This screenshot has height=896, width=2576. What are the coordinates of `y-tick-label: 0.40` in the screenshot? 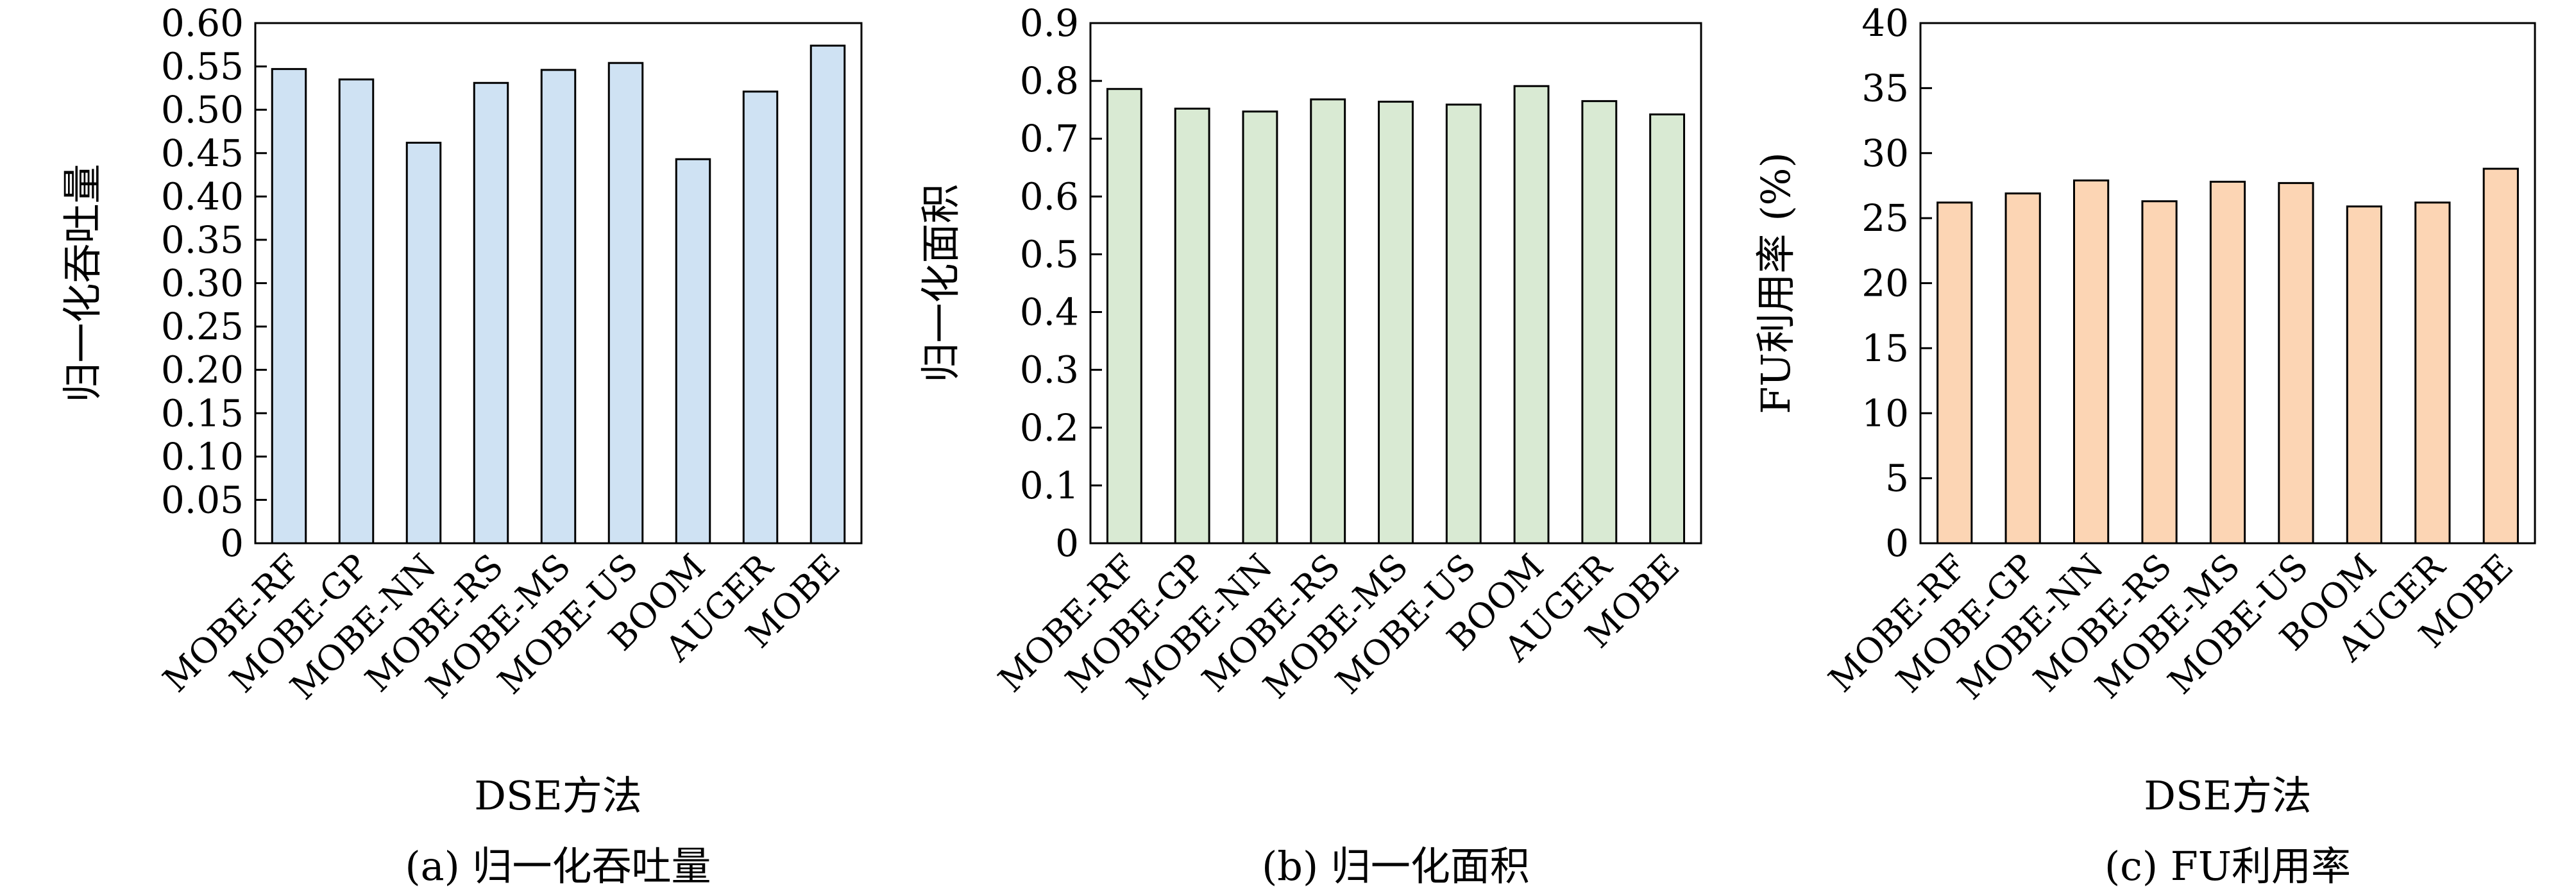 It's located at (202, 196).